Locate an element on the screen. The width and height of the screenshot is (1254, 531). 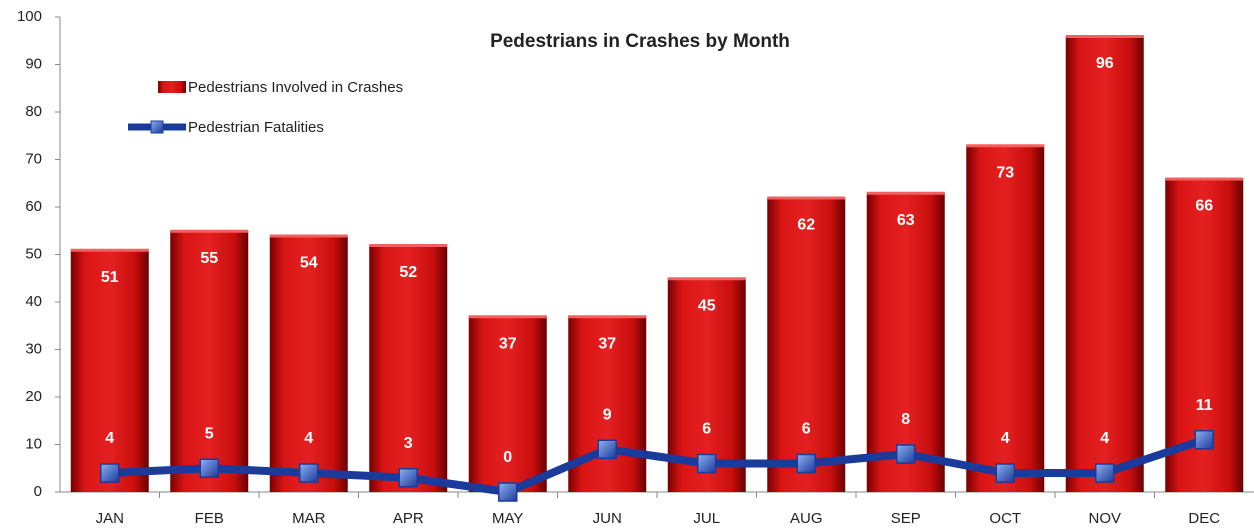
y-tick-label: 20 is located at coordinates (33, 396).